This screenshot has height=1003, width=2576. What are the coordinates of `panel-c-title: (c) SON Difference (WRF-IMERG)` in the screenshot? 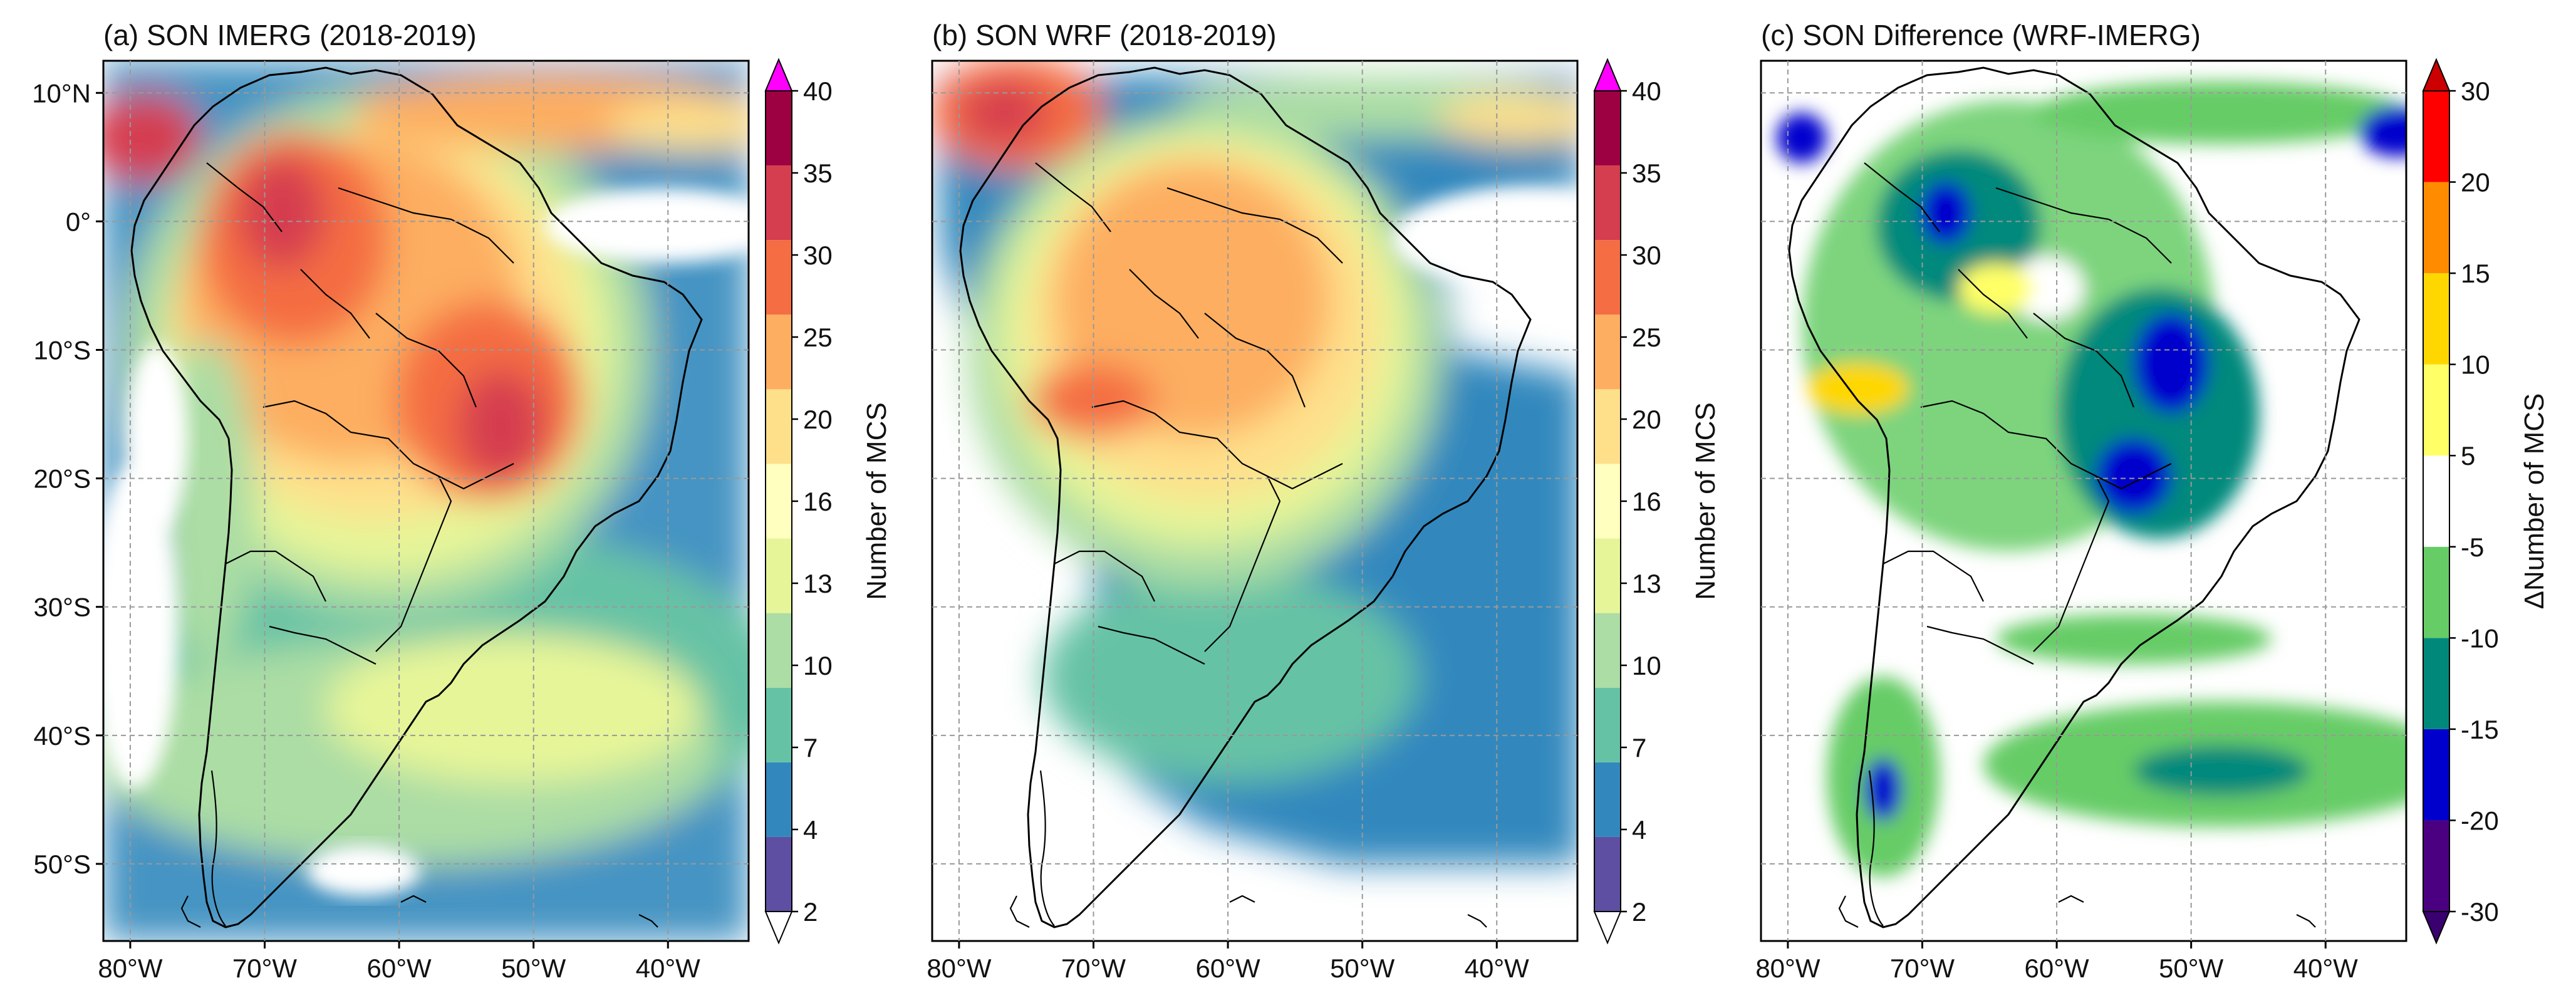 It's located at (1981, 35).